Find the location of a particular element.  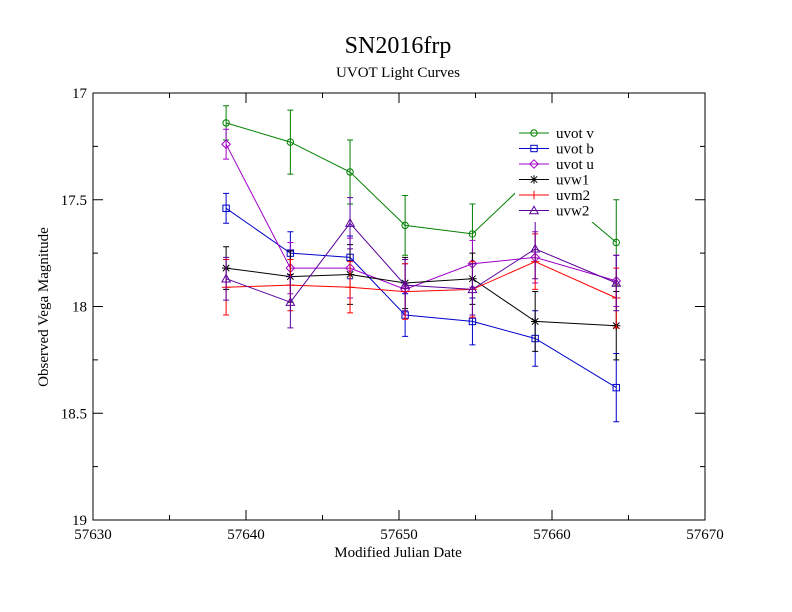

x-tick-label: 57650 is located at coordinates (399, 535).